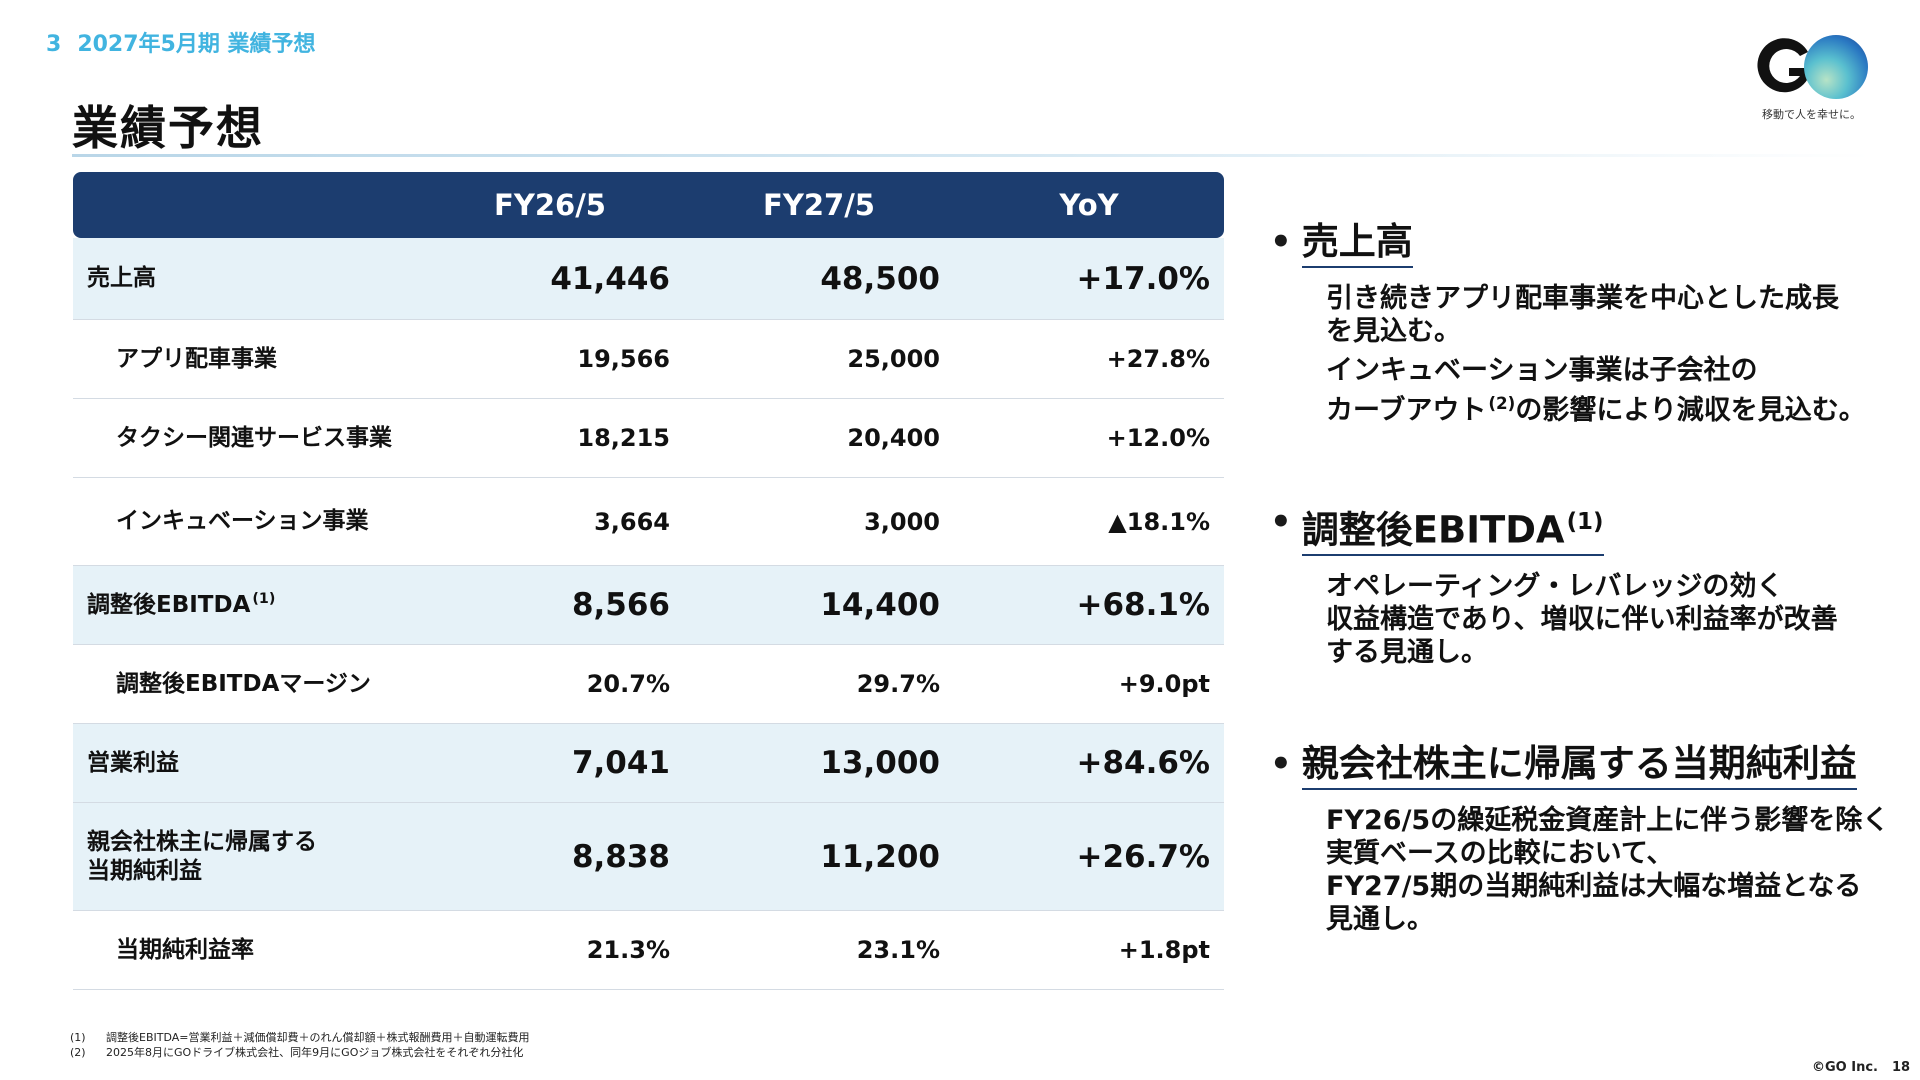 The width and height of the screenshot is (1920, 1080). Describe the element at coordinates (648, 205) in the screenshot. I see `table-header: FY26/5 FY27/5 YoY` at that location.